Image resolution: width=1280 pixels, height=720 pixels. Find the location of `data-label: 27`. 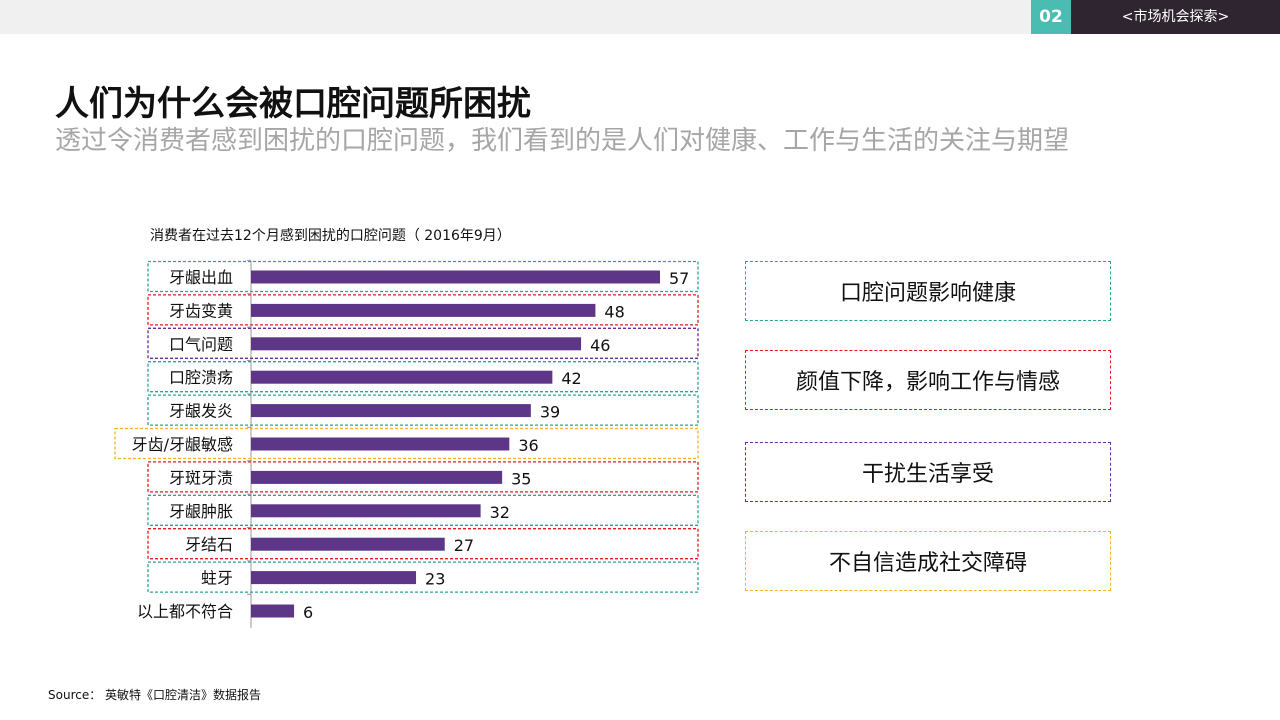

data-label: 27 is located at coordinates (464, 545).